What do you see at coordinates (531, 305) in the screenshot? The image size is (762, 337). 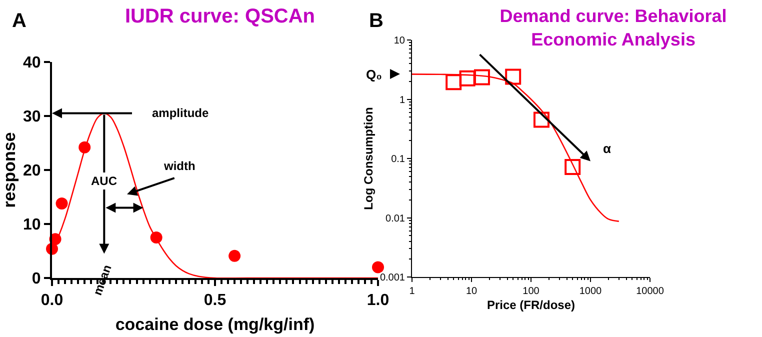 I see `x-axis-title: Price (FR/dose)` at bounding box center [531, 305].